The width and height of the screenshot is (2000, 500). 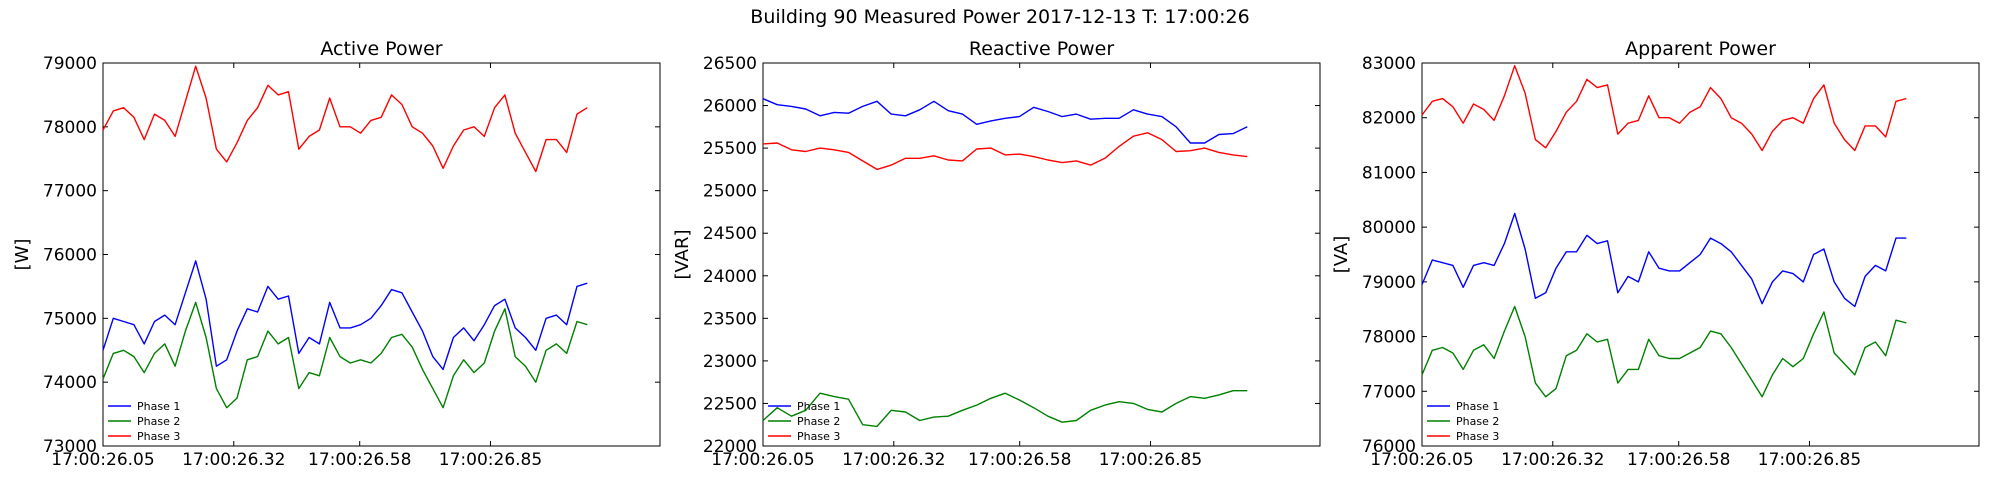 I want to click on y-tick-label: 74000, so click(x=70, y=383).